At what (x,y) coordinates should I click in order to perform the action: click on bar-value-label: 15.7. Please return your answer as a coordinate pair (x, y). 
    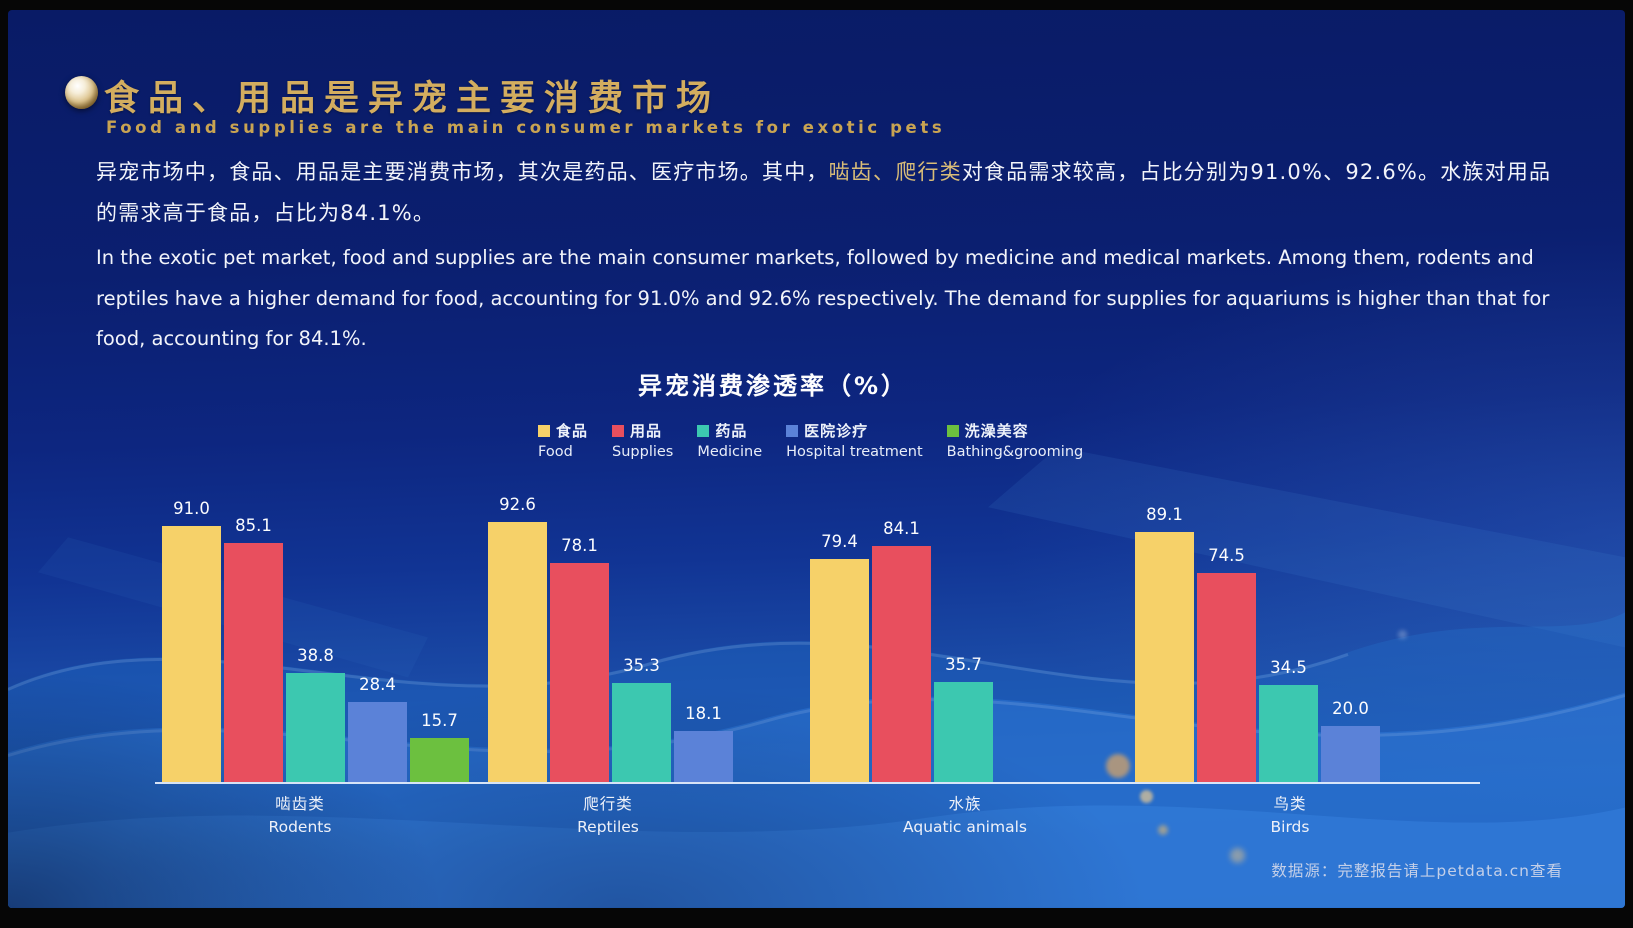
    Looking at the image, I should click on (439, 720).